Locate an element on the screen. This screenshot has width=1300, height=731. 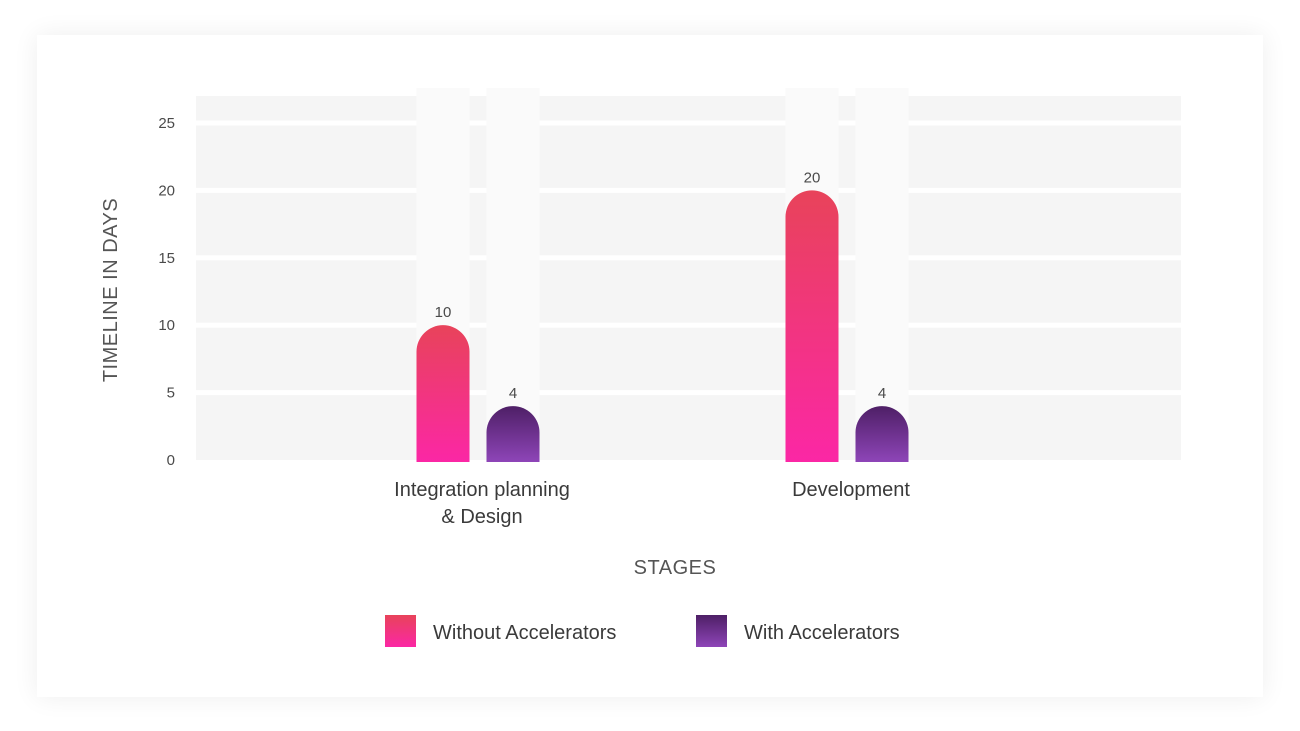
y-tick-label: 20 is located at coordinates (166, 190).